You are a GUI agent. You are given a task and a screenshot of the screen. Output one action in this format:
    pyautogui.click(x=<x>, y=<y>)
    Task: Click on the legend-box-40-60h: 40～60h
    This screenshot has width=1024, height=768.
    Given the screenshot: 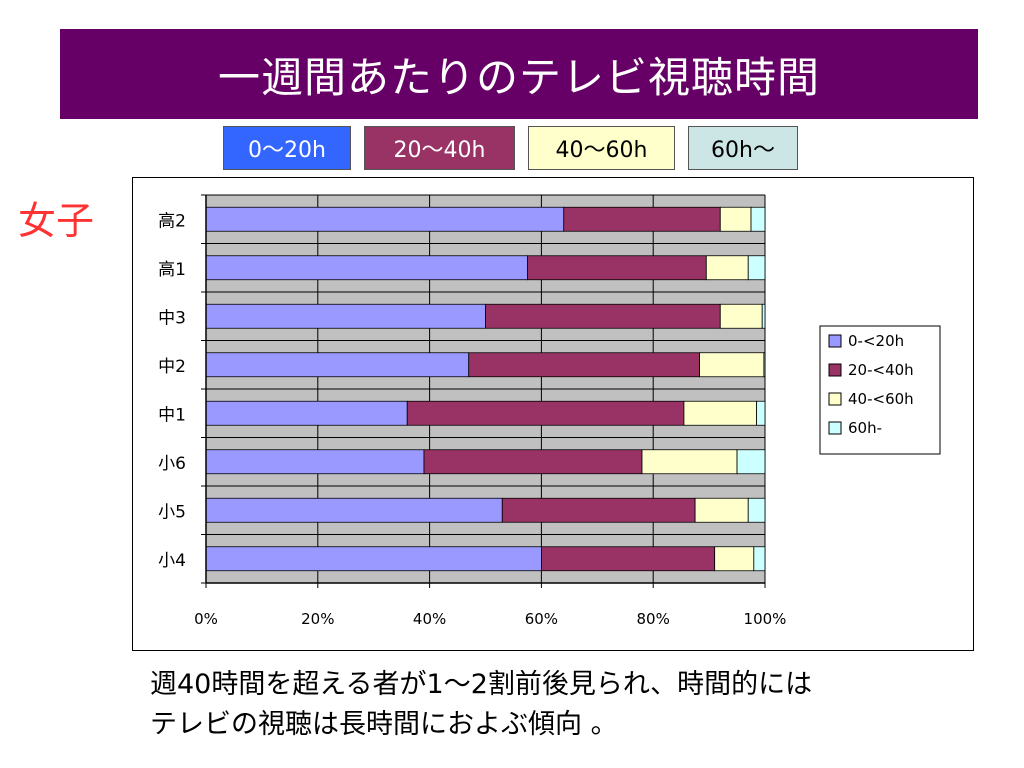 What is the action you would take?
    pyautogui.click(x=601, y=148)
    